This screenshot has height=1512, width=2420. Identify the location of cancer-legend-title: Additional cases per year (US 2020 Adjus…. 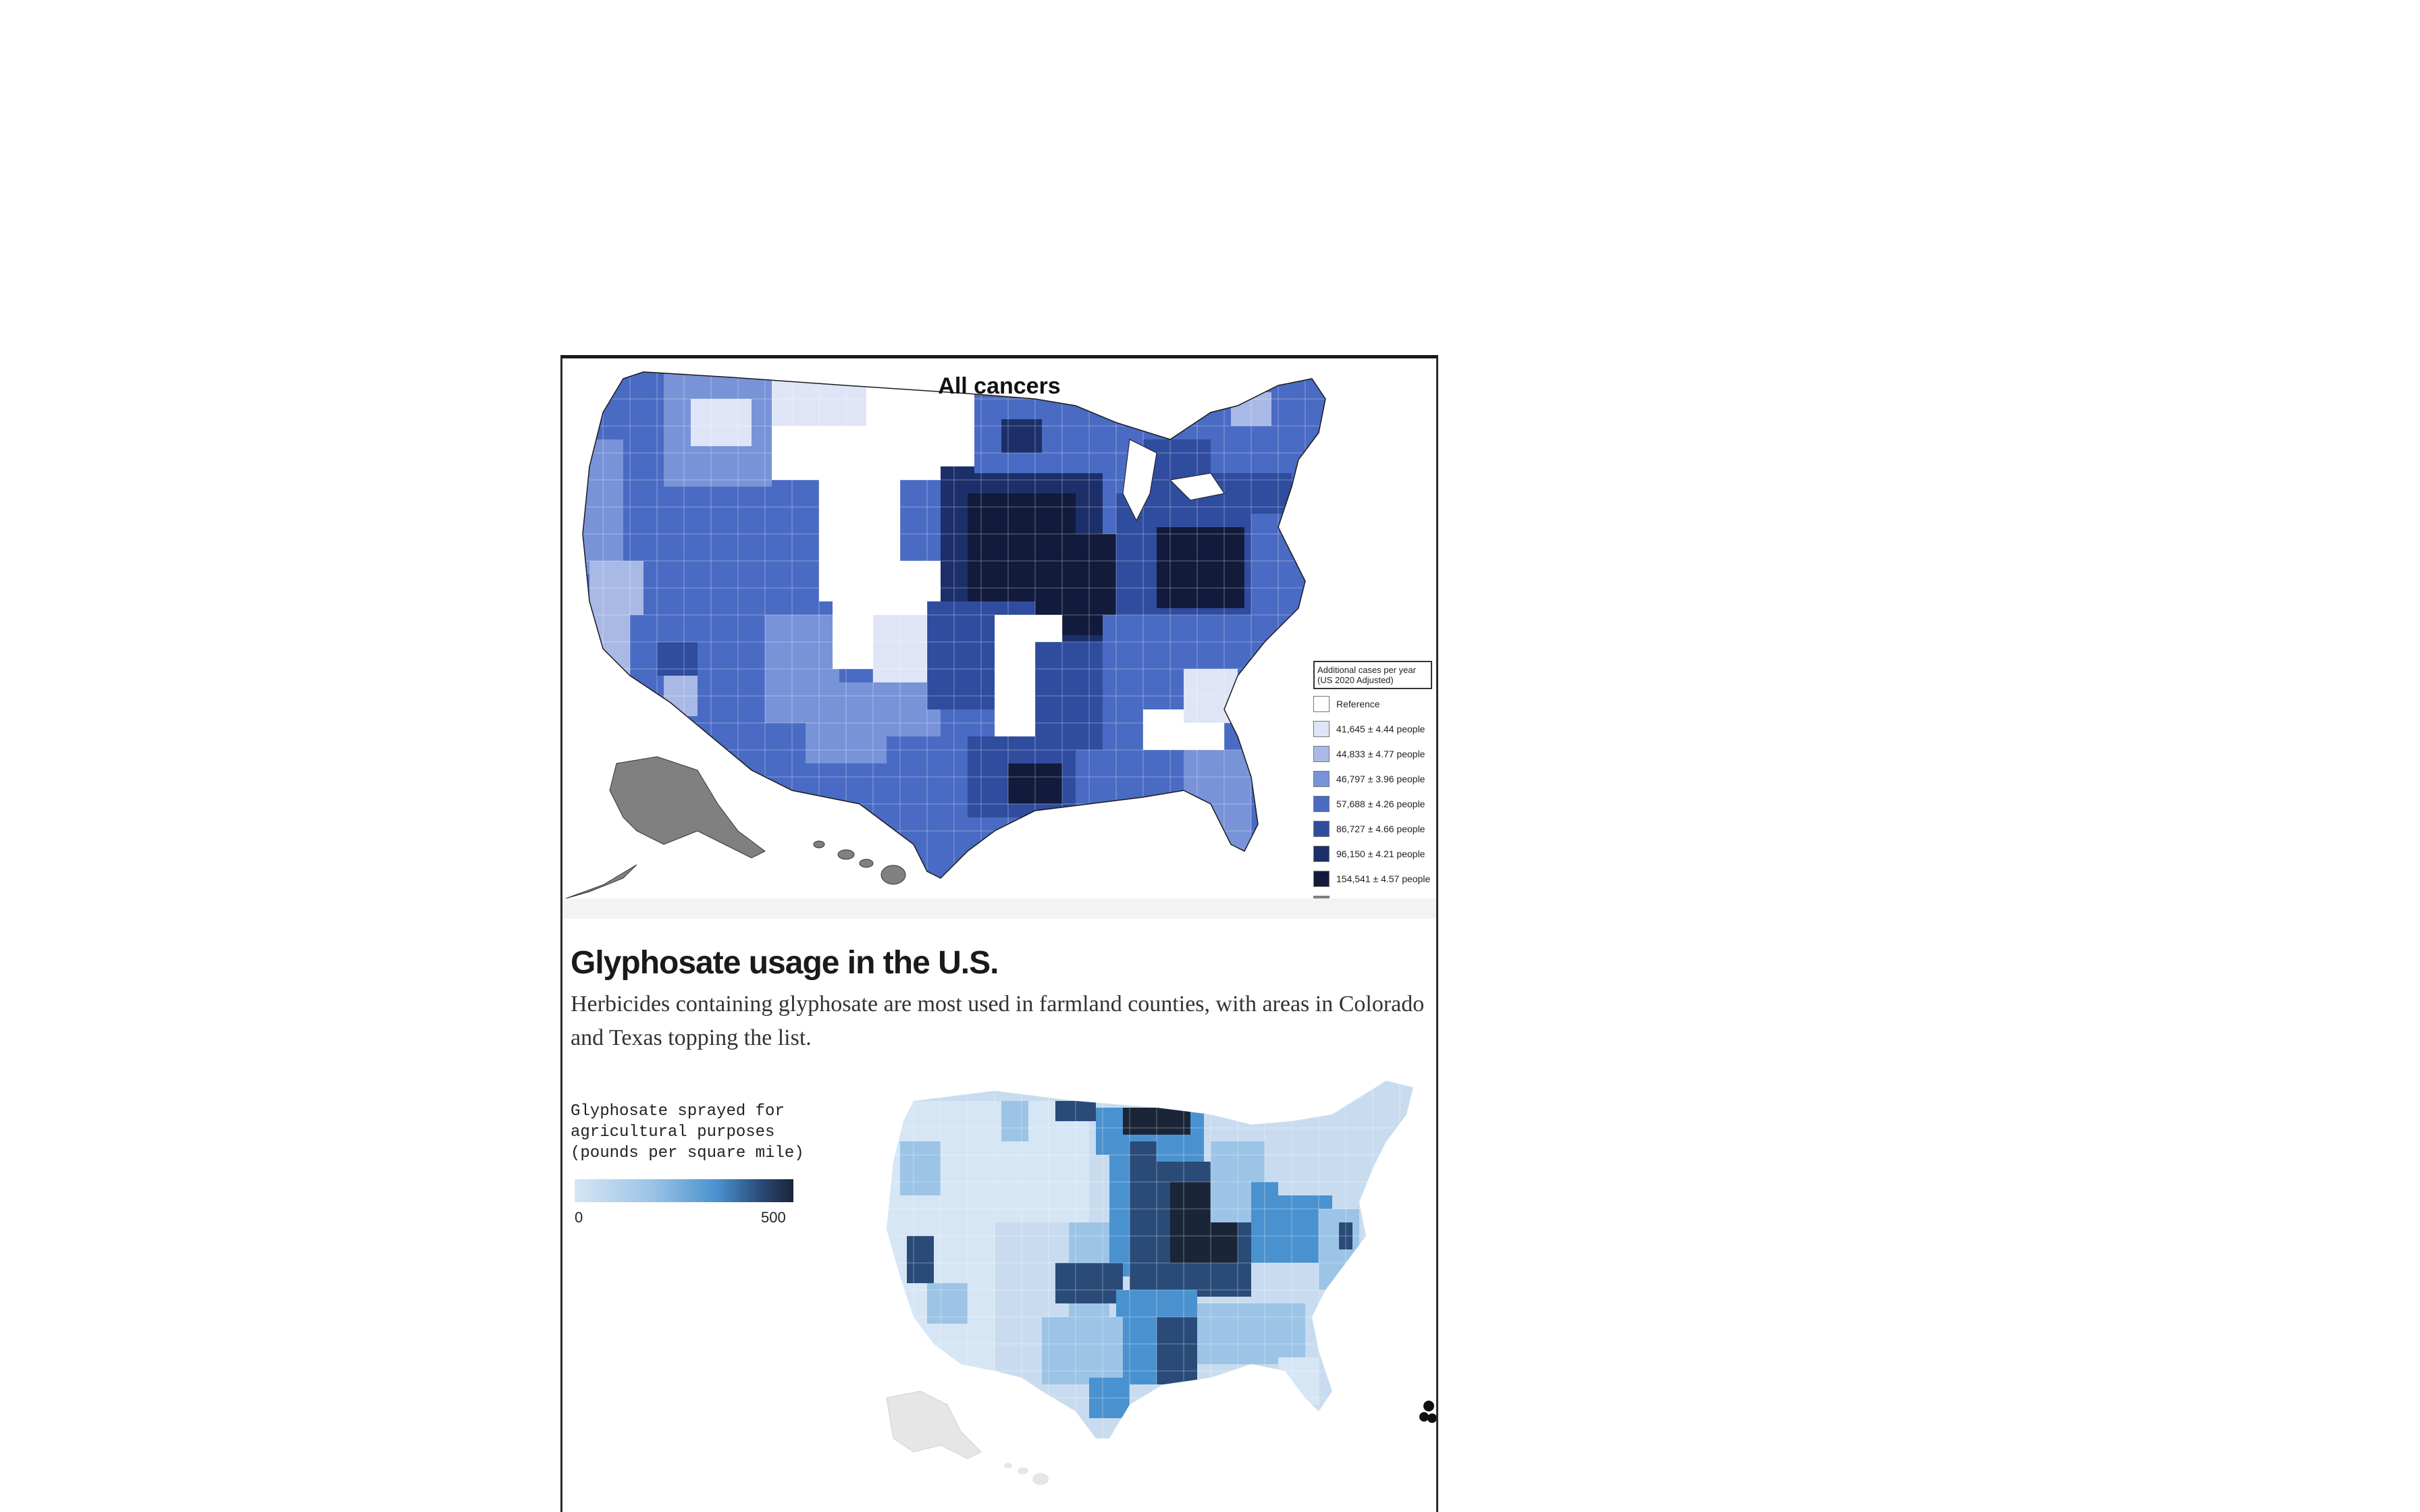
(1372, 675).